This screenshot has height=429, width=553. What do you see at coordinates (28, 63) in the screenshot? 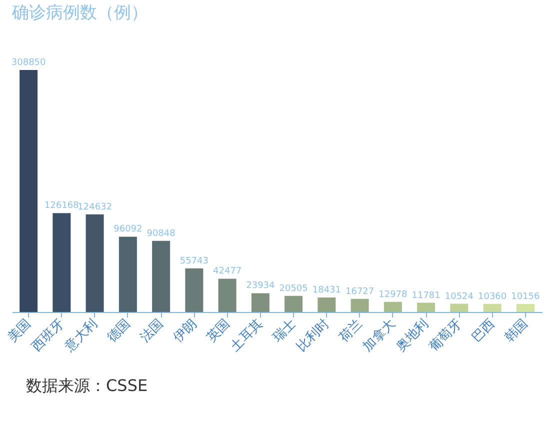
I see `data-label: 308850` at bounding box center [28, 63].